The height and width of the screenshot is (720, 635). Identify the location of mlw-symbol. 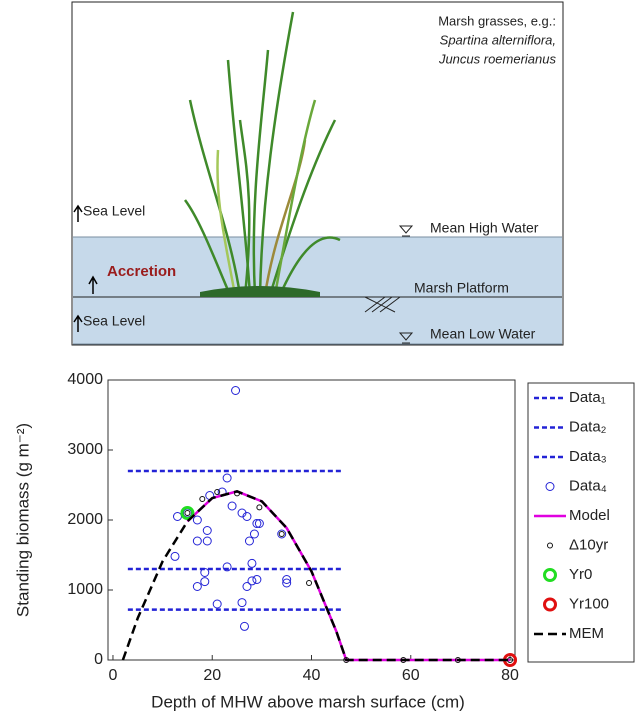
(406, 338).